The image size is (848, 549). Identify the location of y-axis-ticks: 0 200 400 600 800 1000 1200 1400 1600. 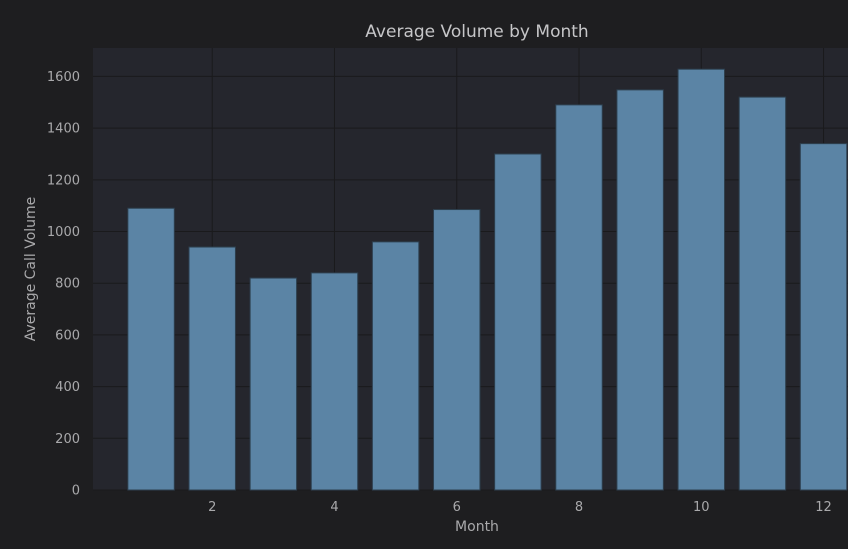
(63, 284).